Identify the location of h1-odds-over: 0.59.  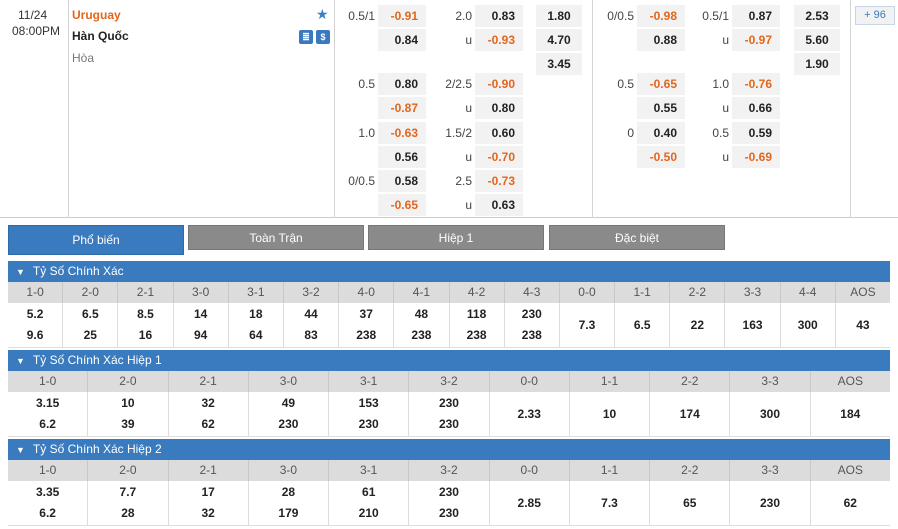
(756, 133).